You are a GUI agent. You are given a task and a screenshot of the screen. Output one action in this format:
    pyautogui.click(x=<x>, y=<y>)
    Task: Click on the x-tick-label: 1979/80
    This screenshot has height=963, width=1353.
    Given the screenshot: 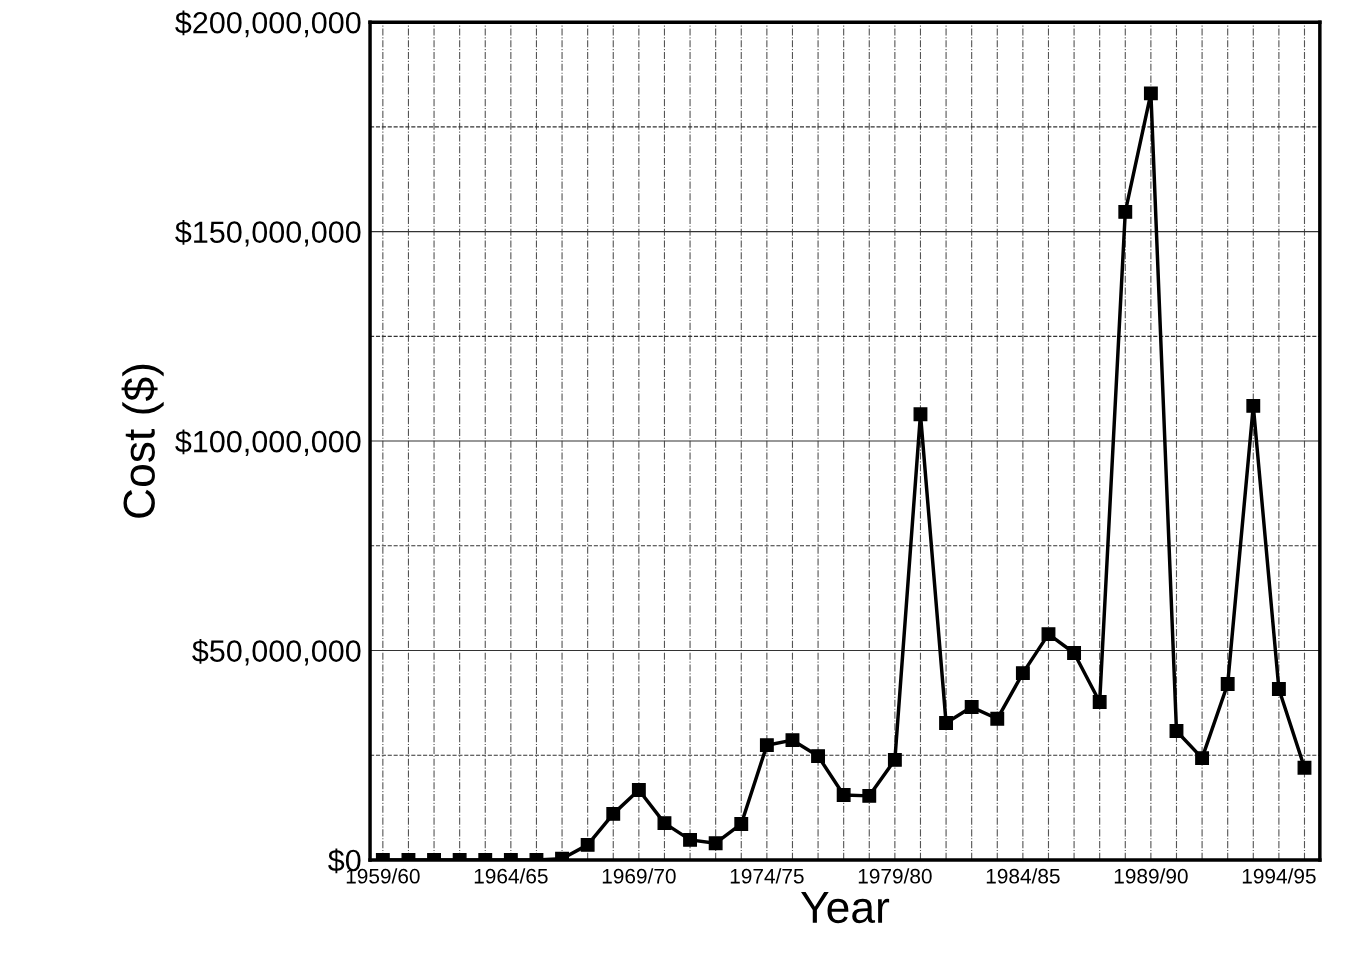 What is the action you would take?
    pyautogui.click(x=895, y=876)
    